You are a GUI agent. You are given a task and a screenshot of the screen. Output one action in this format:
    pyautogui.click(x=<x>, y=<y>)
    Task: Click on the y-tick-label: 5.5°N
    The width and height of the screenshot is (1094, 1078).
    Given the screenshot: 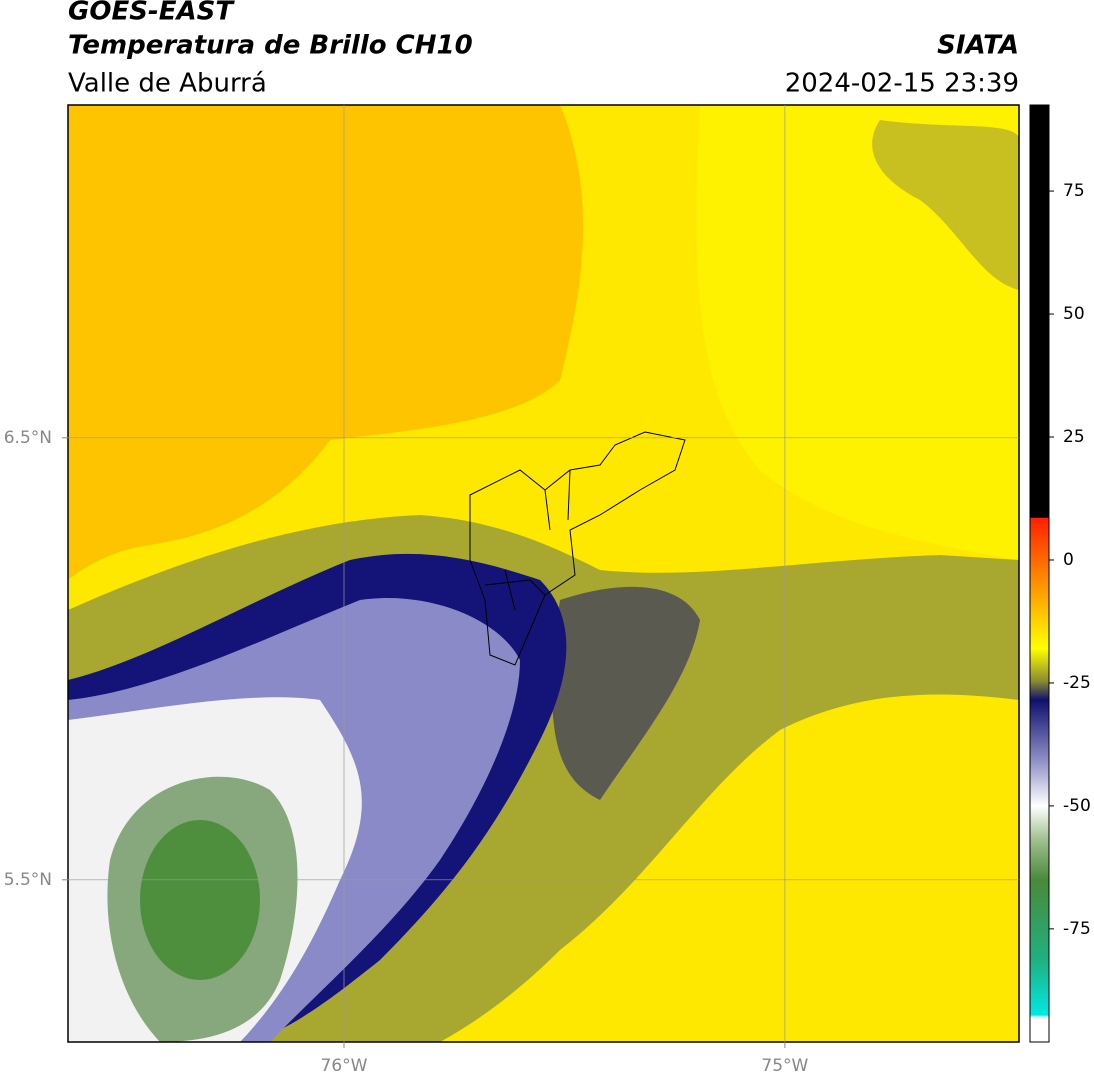 What is the action you would take?
    pyautogui.click(x=28, y=880)
    